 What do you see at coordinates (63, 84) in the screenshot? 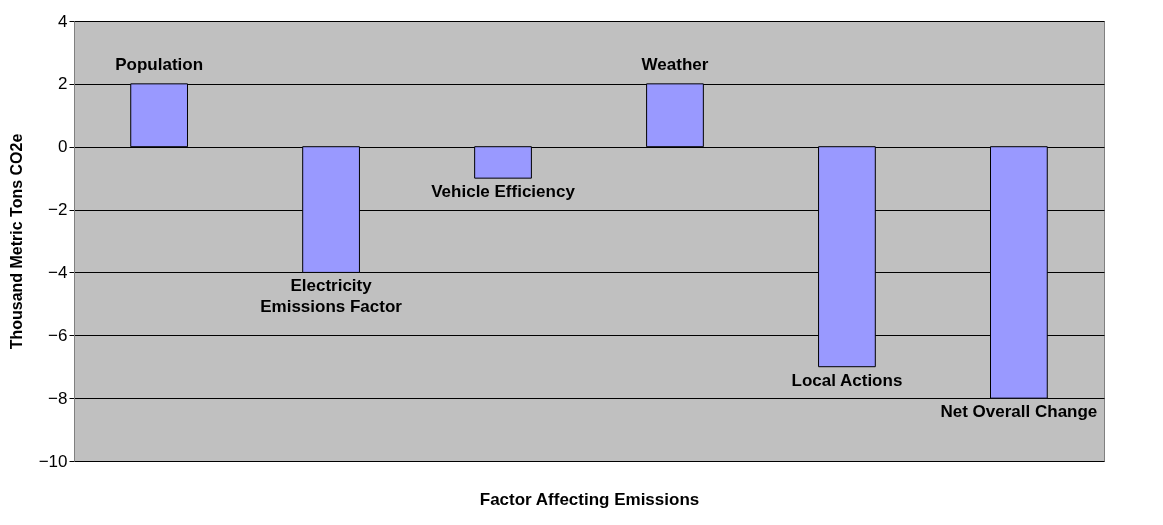
I see `y-tick-label: 2` at bounding box center [63, 84].